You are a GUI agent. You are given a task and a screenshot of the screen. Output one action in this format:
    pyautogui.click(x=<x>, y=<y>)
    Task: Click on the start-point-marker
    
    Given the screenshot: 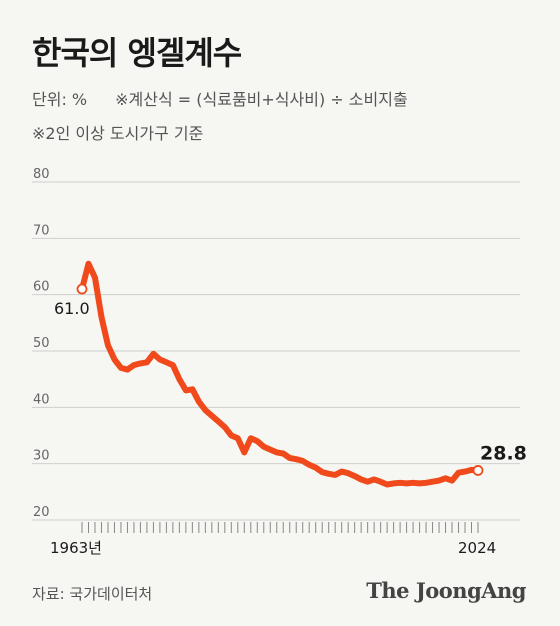 What is the action you would take?
    pyautogui.click(x=82, y=289)
    